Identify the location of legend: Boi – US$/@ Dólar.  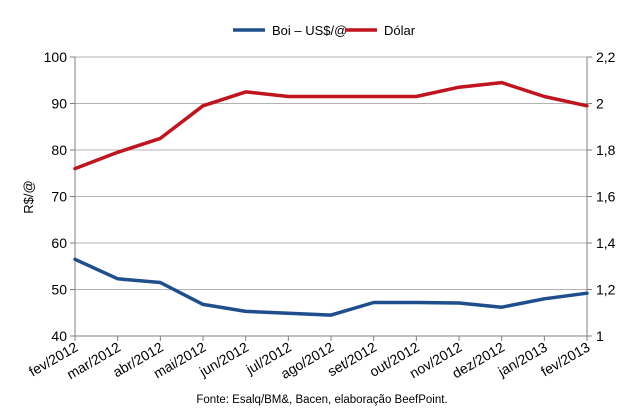
(324, 30).